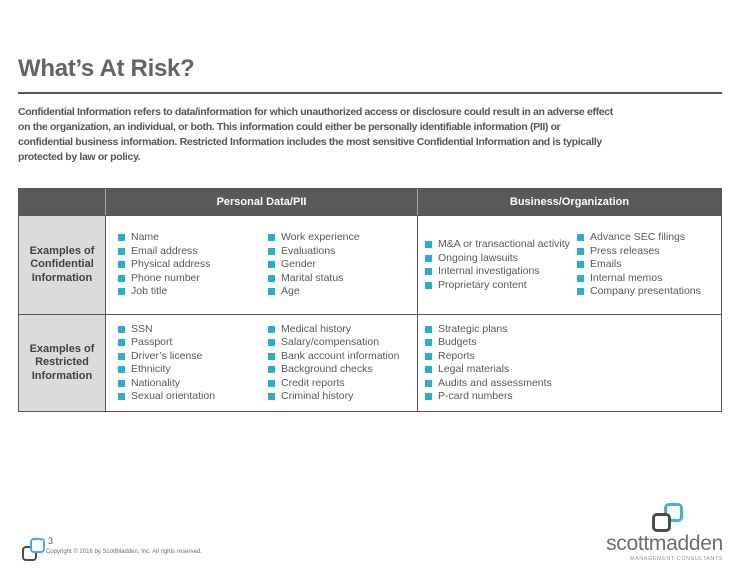 This screenshot has height=572, width=740. I want to click on list-item: M&A or transactional activity, so click(501, 245).